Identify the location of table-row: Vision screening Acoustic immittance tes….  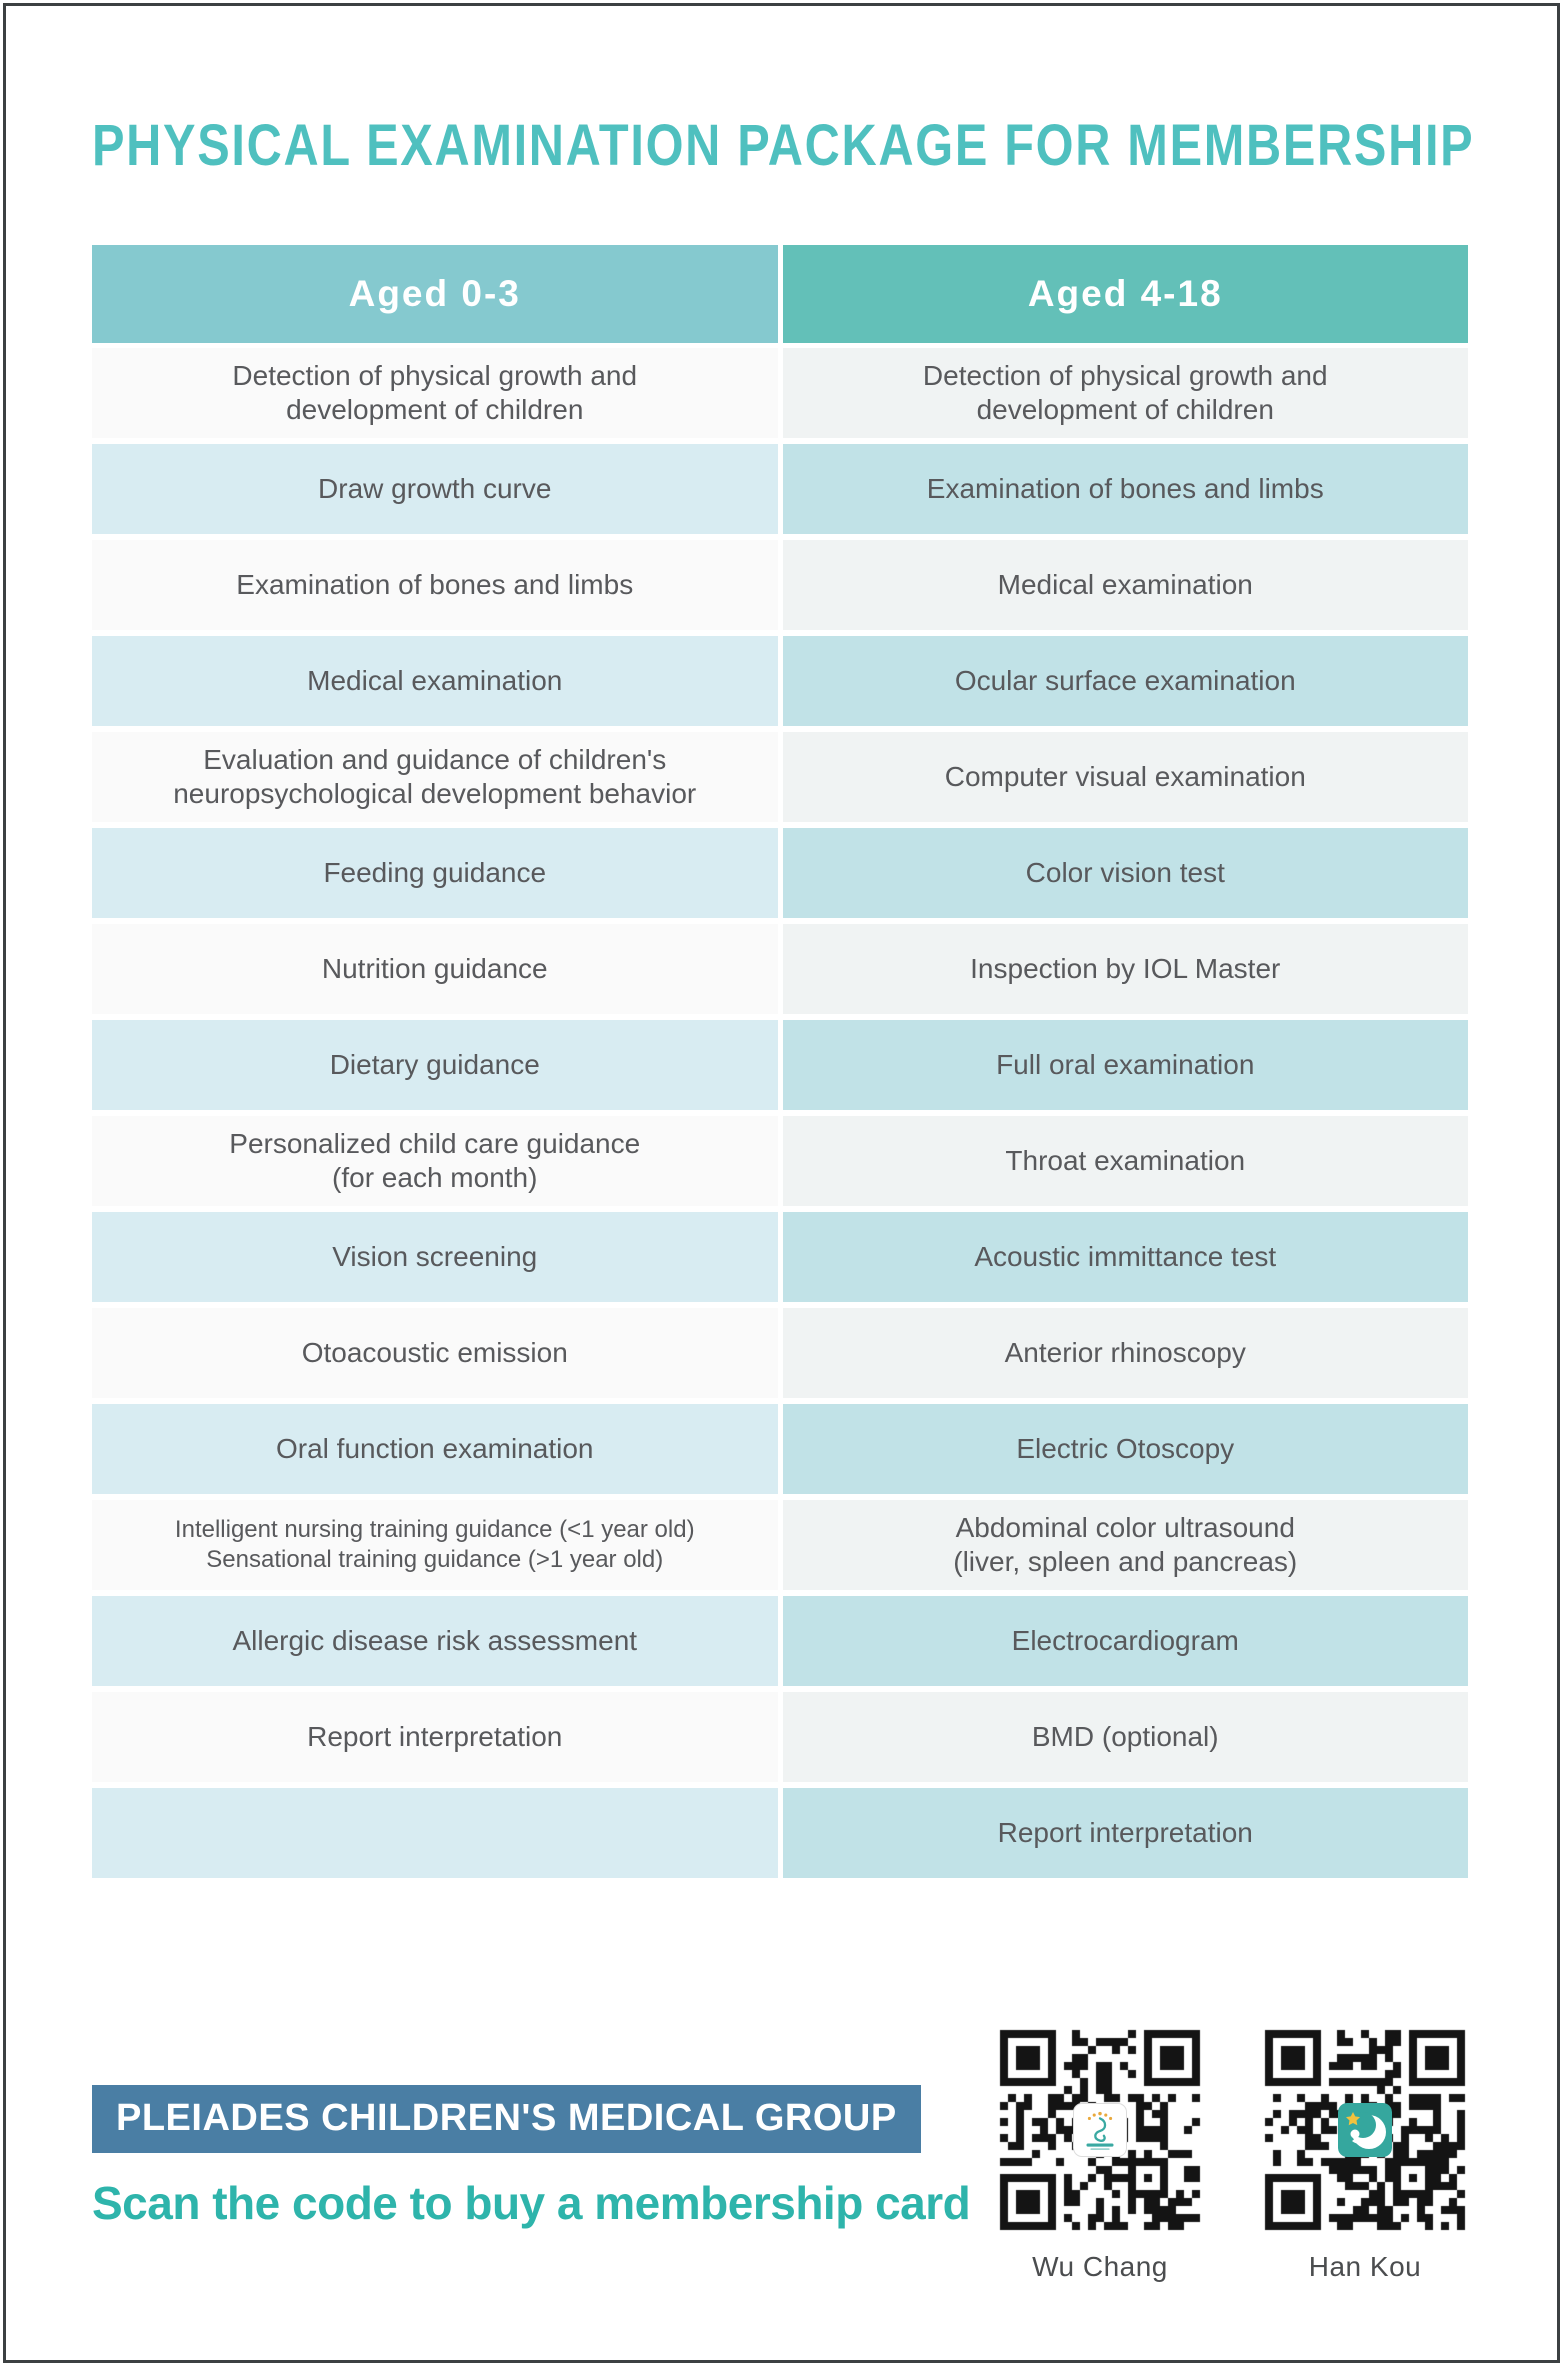
(780, 1257).